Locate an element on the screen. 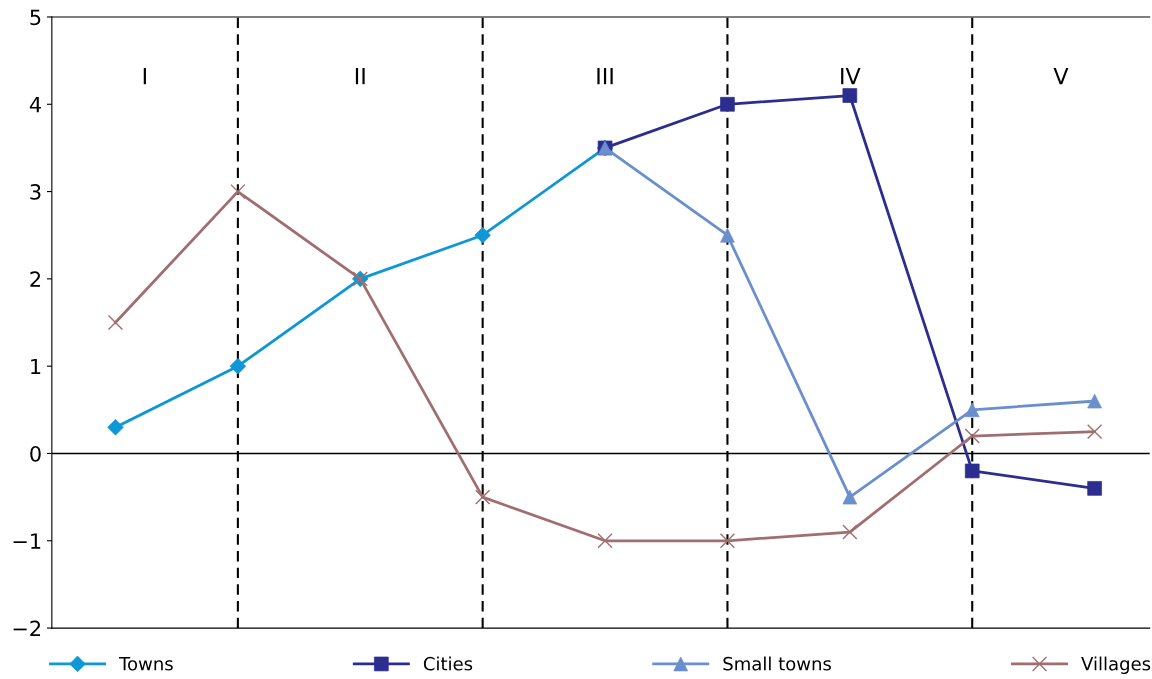  legend-label: Small towns is located at coordinates (777, 663).